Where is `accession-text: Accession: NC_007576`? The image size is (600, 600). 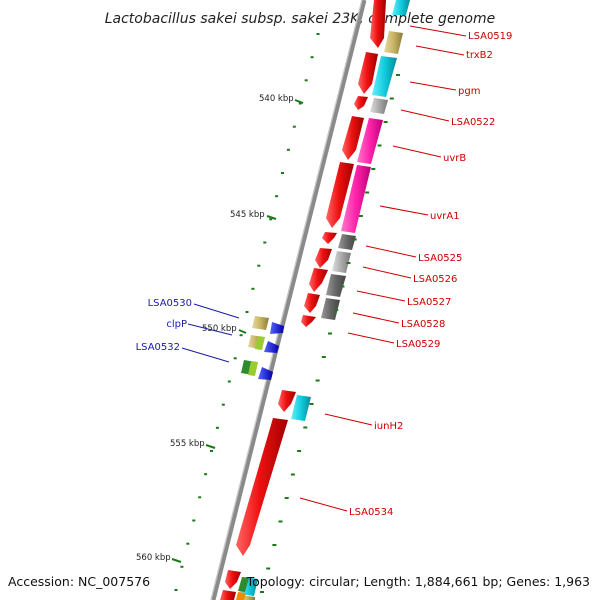 accession-text: Accession: NC_007576 is located at coordinates (79, 581).